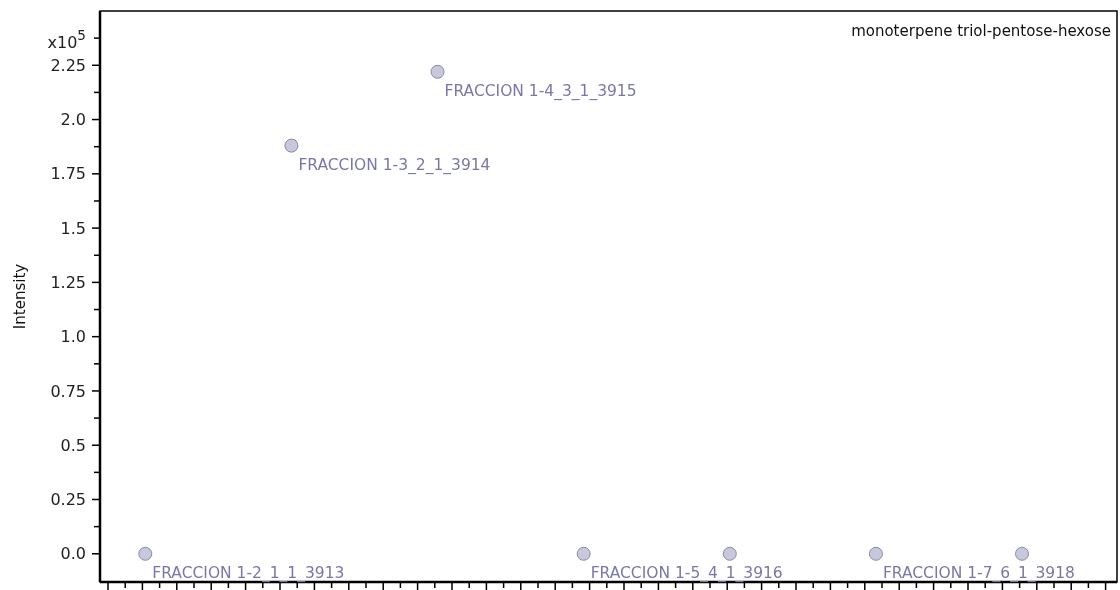 This screenshot has height=590, width=1120. Describe the element at coordinates (68, 282) in the screenshot. I see `y-tick-label: 1.25` at that location.